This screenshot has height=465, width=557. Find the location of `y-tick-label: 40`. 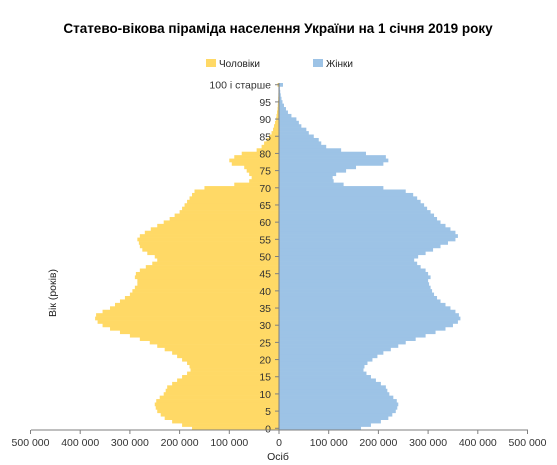

y-tick-label: 40 is located at coordinates (265, 292).